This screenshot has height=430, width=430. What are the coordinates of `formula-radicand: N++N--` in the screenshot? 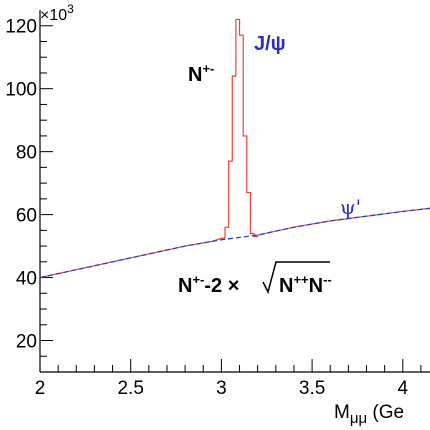 It's located at (305, 284).